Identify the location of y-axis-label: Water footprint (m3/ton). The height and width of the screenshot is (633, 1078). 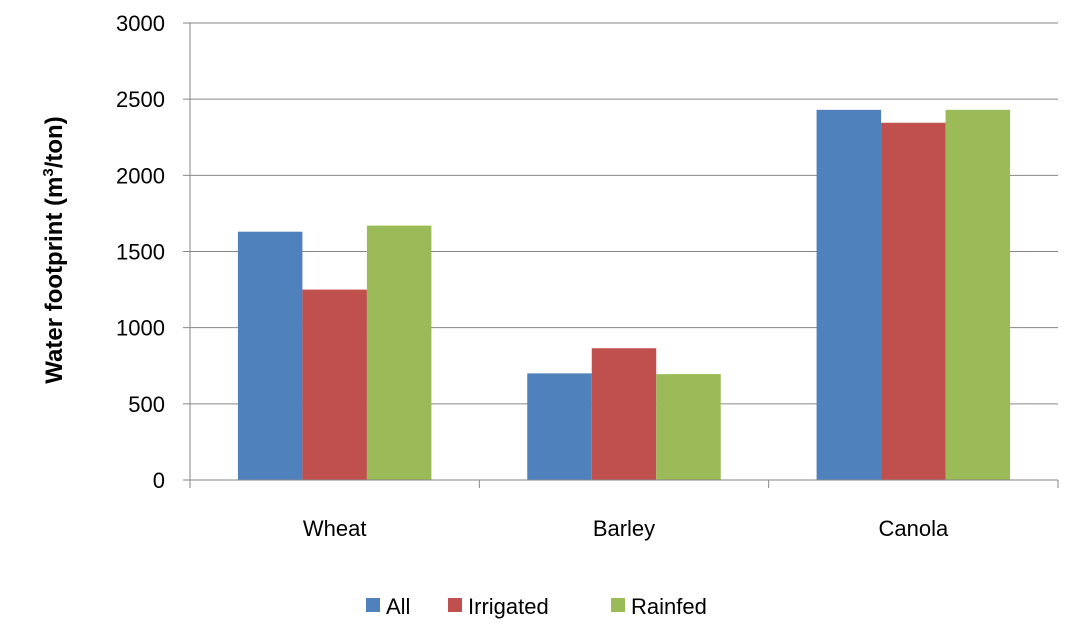
(54, 249).